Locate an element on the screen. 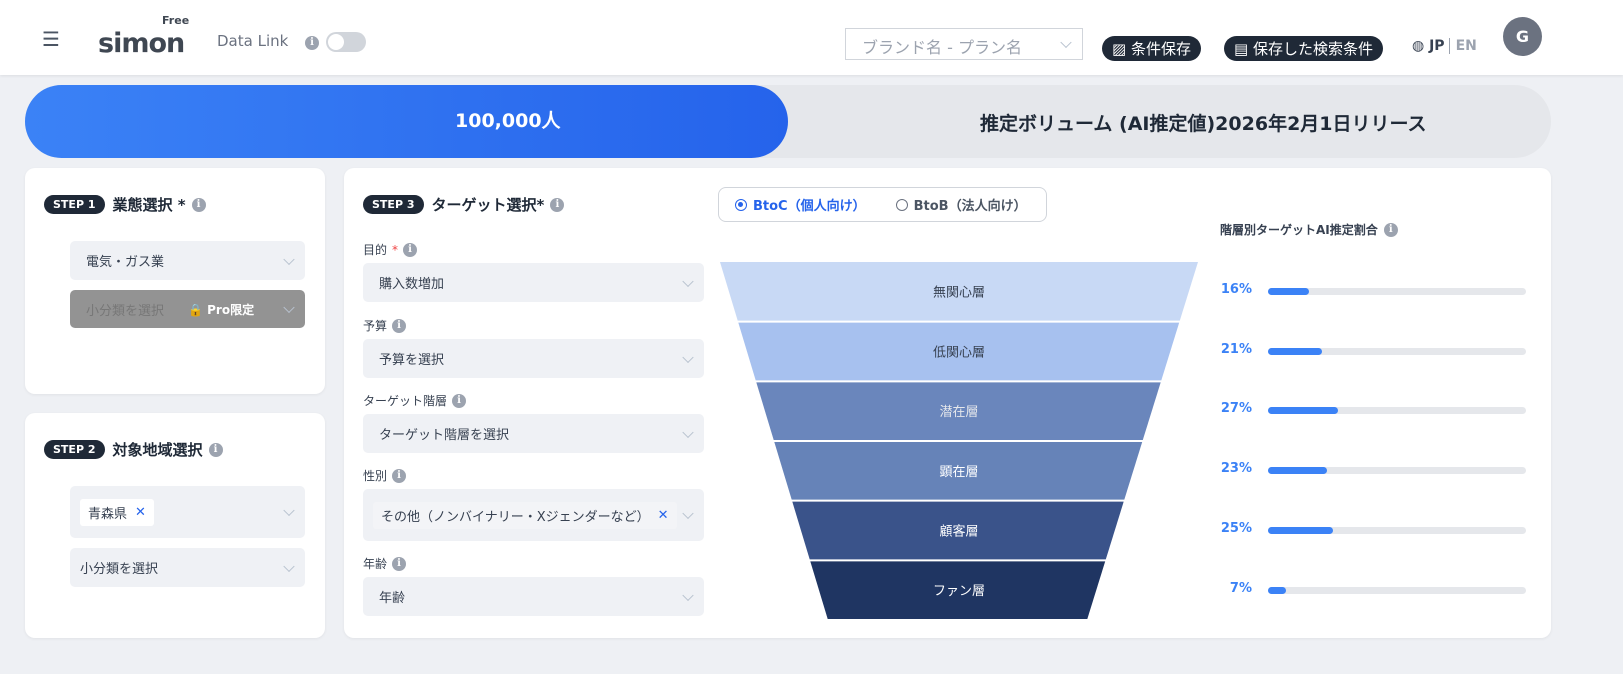 Image resolution: width=1623 pixels, height=674 pixels. lang-en: EN is located at coordinates (1462, 46).